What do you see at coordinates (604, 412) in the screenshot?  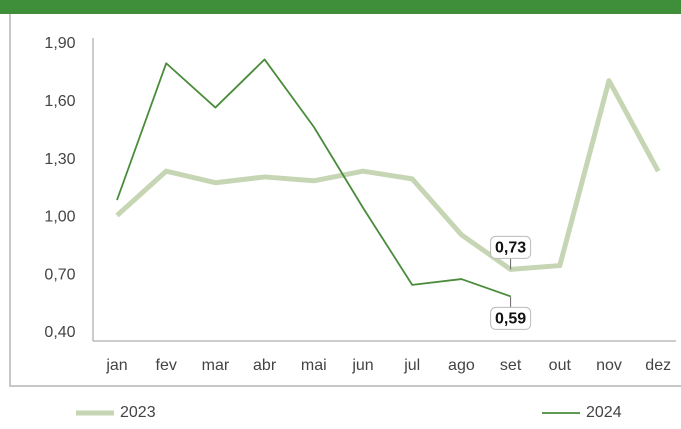 I see `legend-label: 2024` at bounding box center [604, 412].